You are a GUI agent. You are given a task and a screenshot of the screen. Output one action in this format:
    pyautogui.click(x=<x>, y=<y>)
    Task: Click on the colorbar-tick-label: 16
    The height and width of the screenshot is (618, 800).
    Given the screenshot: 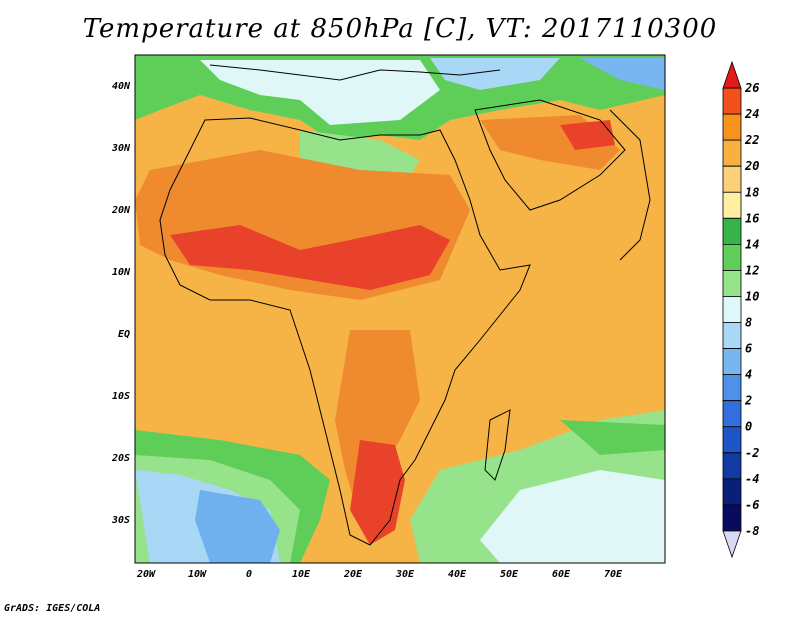 What is the action you would take?
    pyautogui.click(x=752, y=218)
    